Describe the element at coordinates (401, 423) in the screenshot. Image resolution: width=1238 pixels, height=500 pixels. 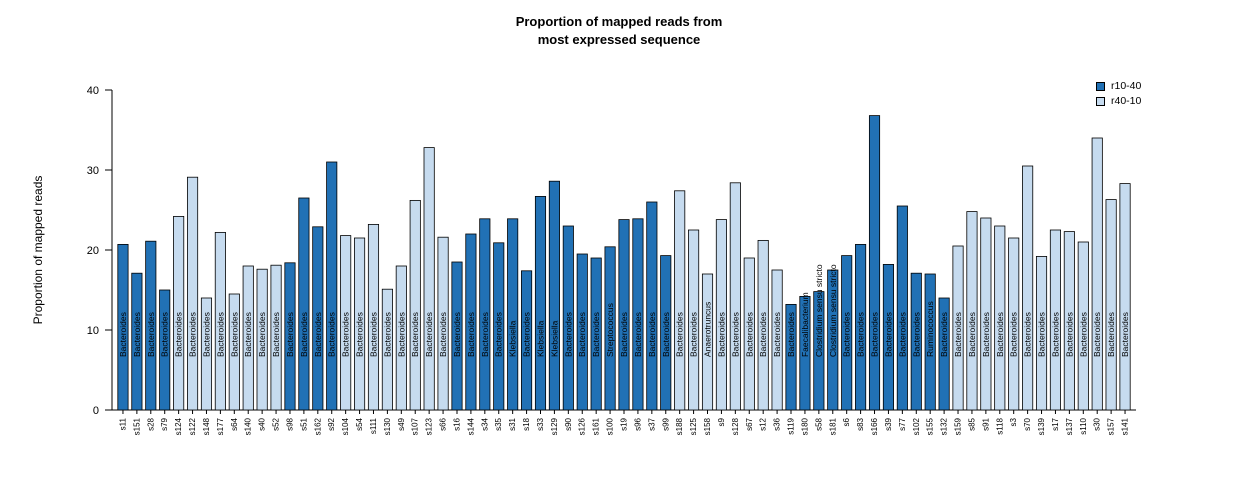
I see `x-axis-tick-label: s49` at that location.